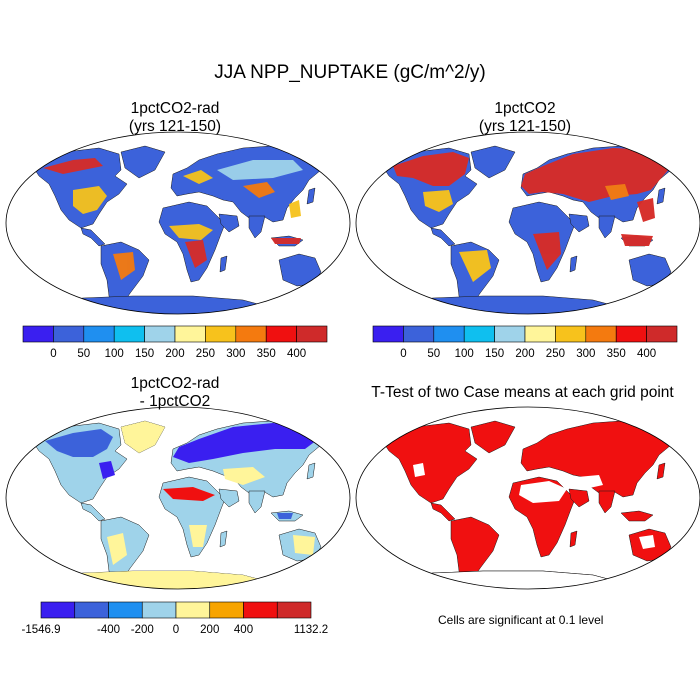 The image size is (700, 700). What do you see at coordinates (555, 354) in the screenshot?
I see `colorbar-2-label: 250` at bounding box center [555, 354].